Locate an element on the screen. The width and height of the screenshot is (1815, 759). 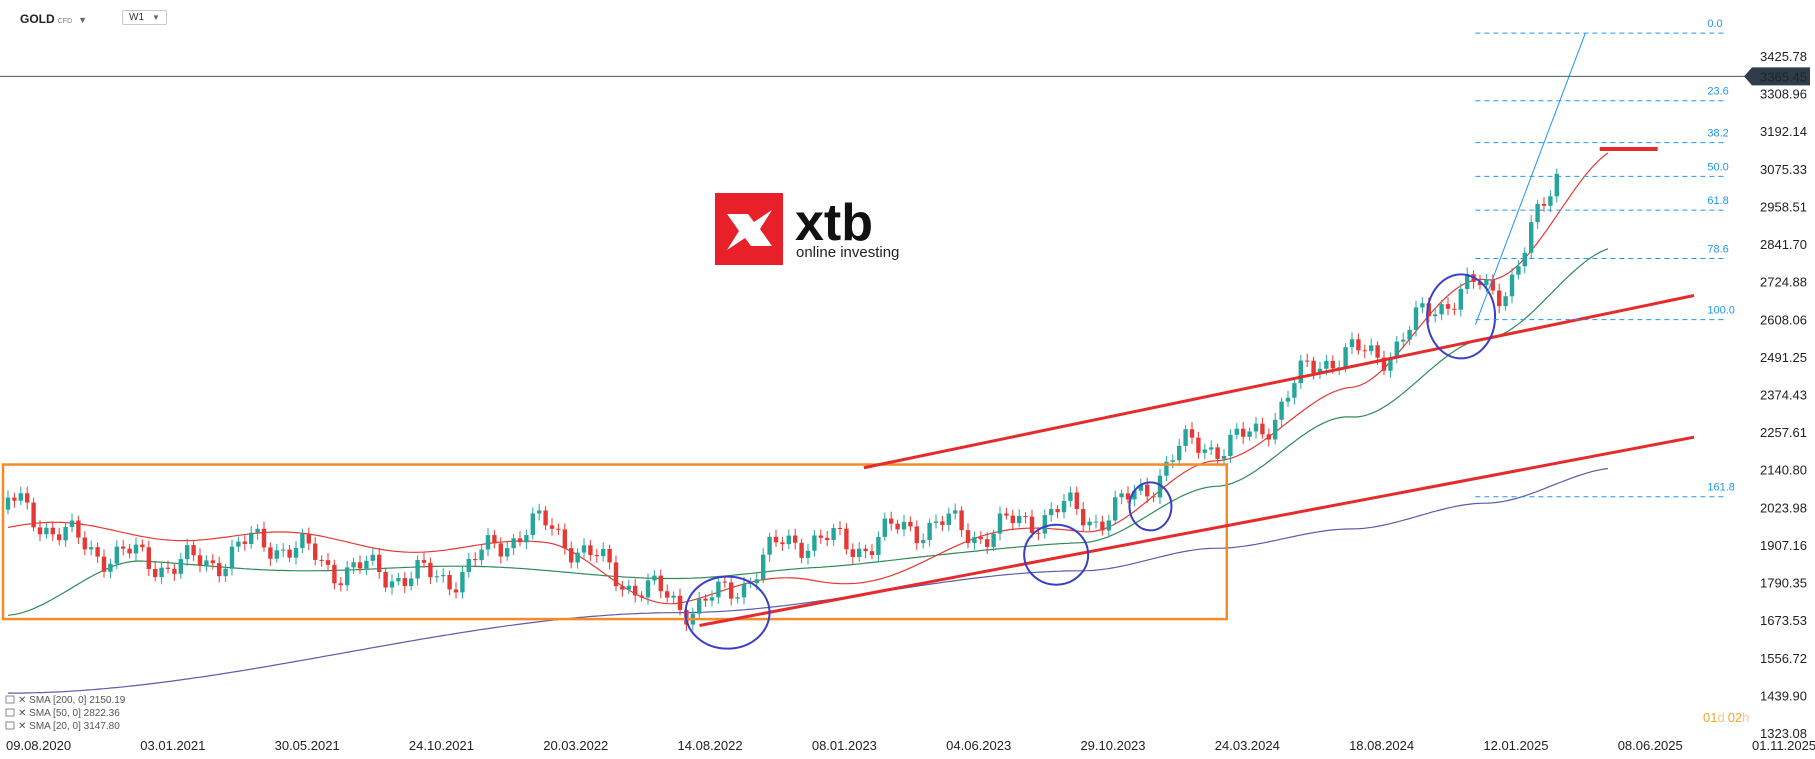
price-tick-label: 3075.33 is located at coordinates (1783, 169).